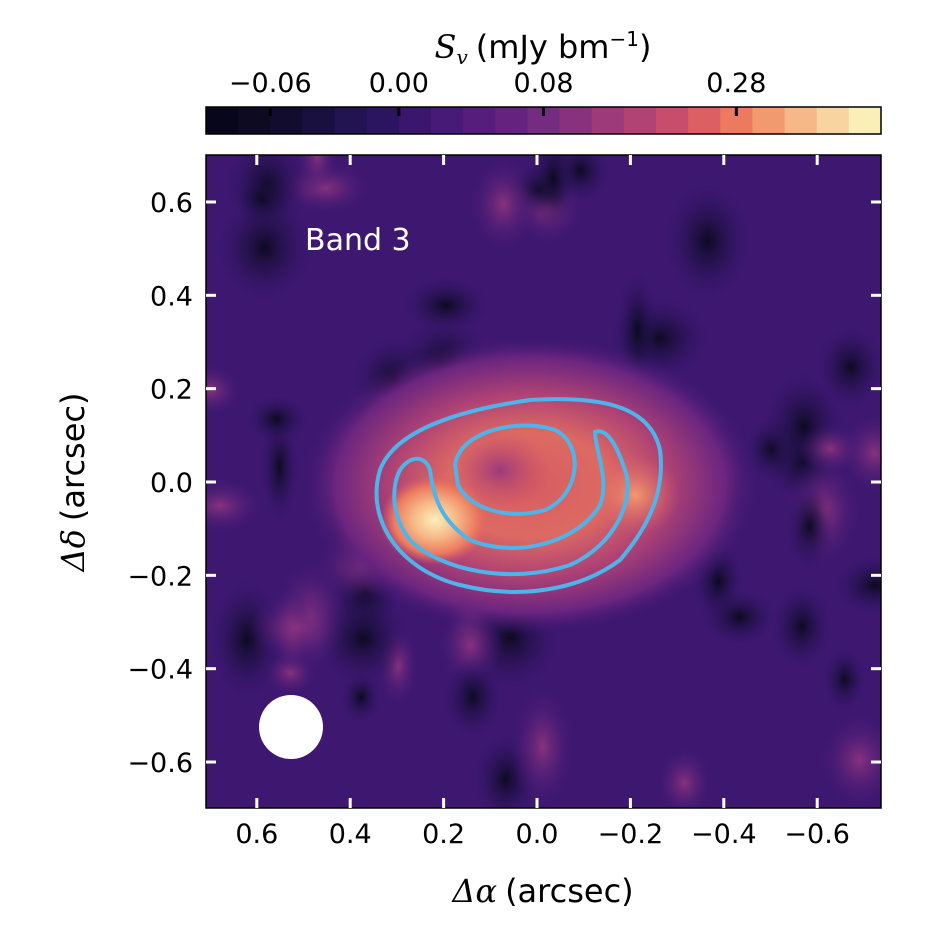 This screenshot has width=934, height=936. What do you see at coordinates (435, 520) in the screenshot?
I see `bright-peak` at bounding box center [435, 520].